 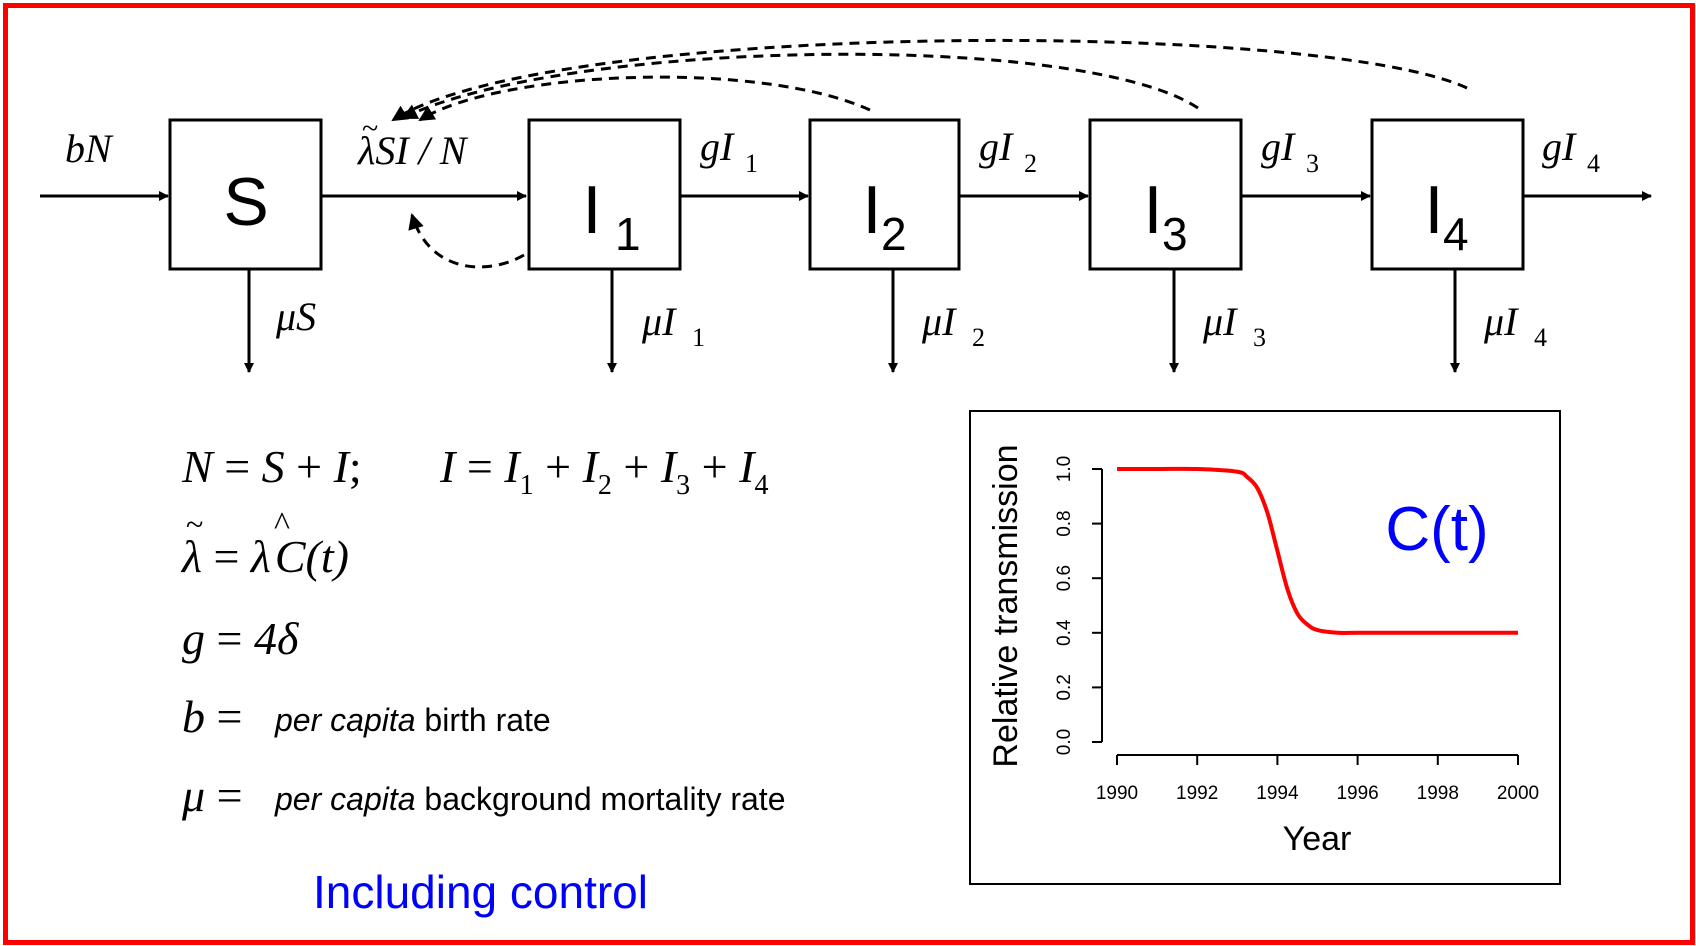 I want to click on equation-text: N = S + I;, so click(x=271, y=466).